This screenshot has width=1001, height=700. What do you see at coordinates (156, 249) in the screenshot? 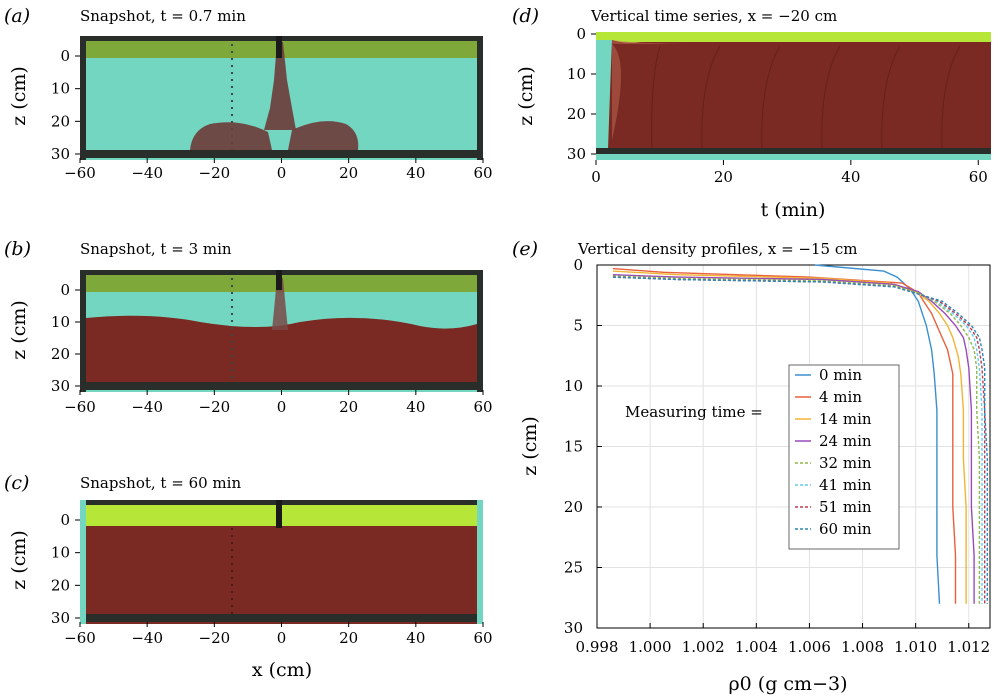
I see `panel-b-title: Snapshot, t = 3 min` at bounding box center [156, 249].